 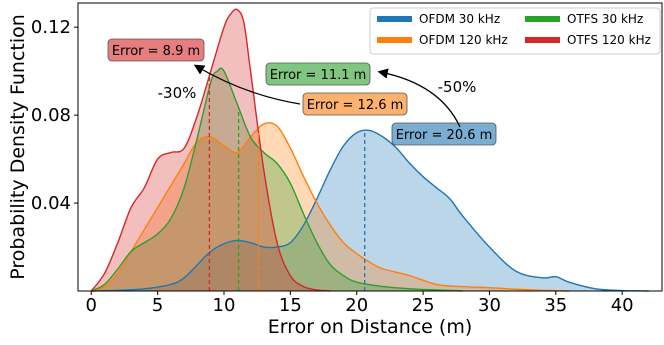 What do you see at coordinates (555, 305) in the screenshot?
I see `x-tick-label: 35` at bounding box center [555, 305].